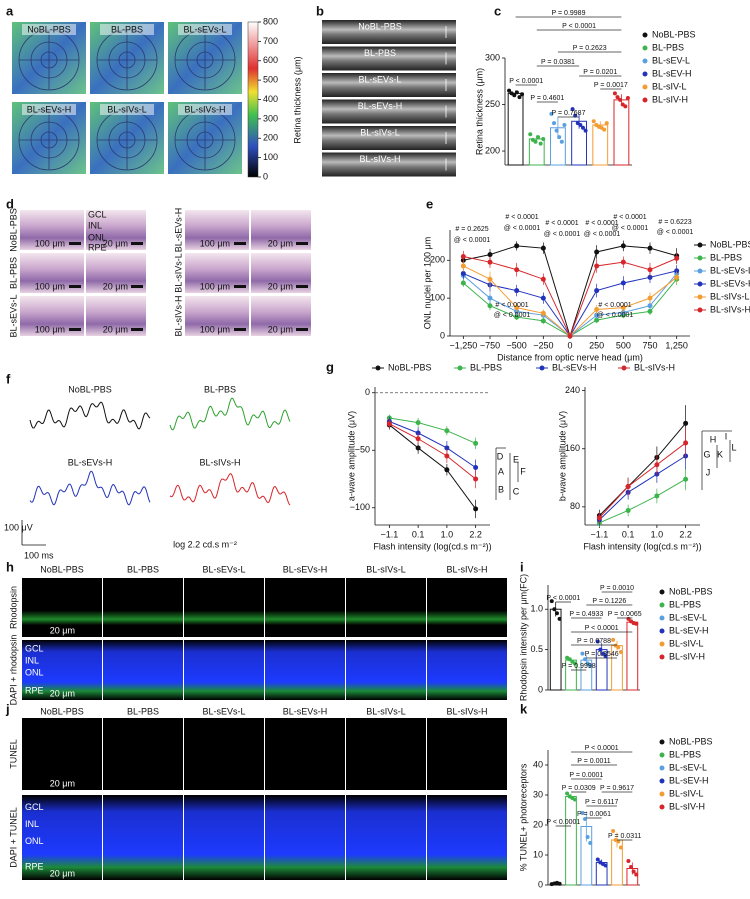 This screenshot has height=899, width=750. Describe the element at coordinates (13, 230) in the screenshot. I see `row-label: NoBL-PBS` at that location.